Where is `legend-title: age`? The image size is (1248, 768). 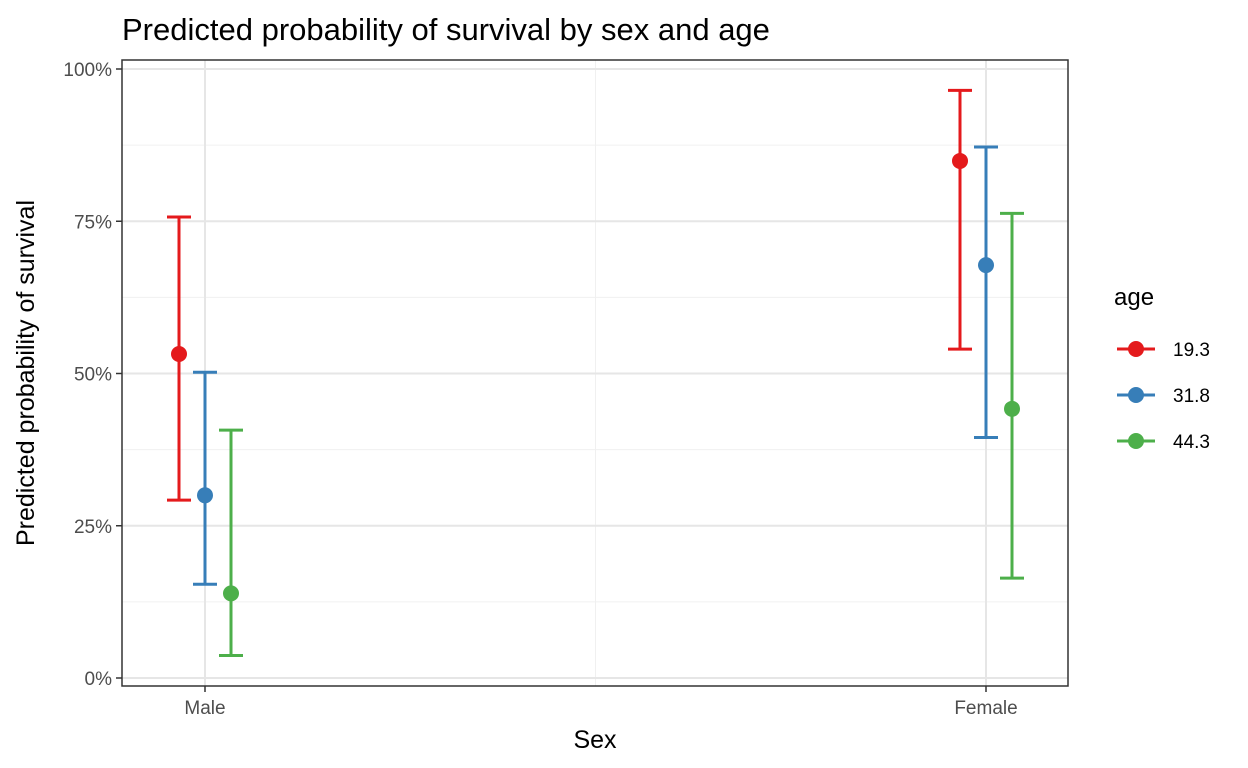 legend-title: age is located at coordinates (1134, 297).